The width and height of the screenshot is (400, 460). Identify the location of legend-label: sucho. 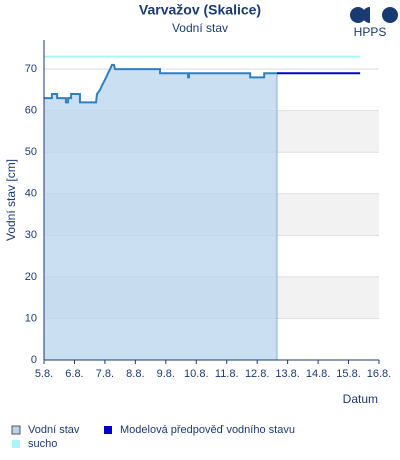
(42, 444).